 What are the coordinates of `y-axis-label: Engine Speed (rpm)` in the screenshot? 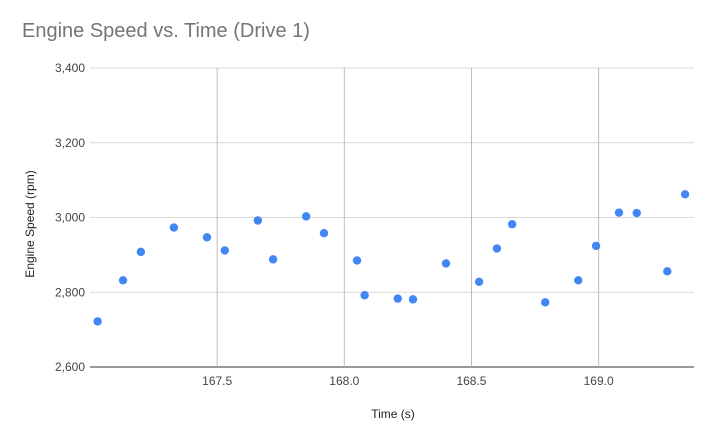 It's located at (30, 223).